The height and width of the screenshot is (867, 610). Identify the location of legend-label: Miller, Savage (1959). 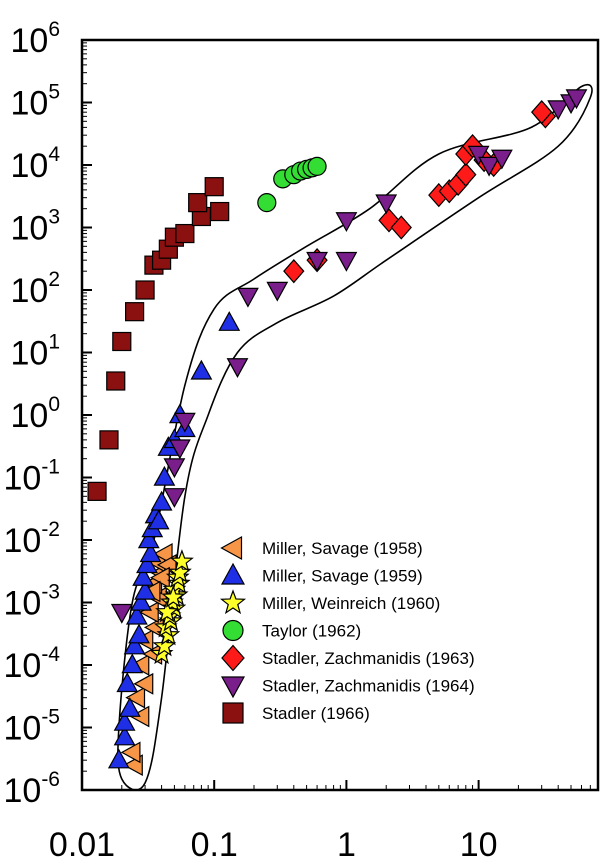
(342, 576).